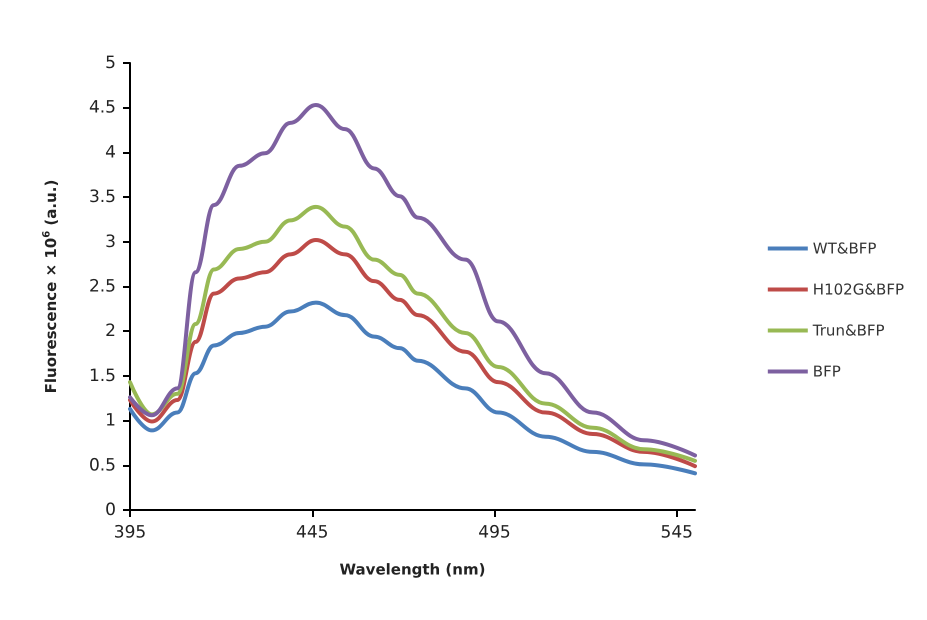  I want to click on legend-label: WT&BFP, so click(844, 249).